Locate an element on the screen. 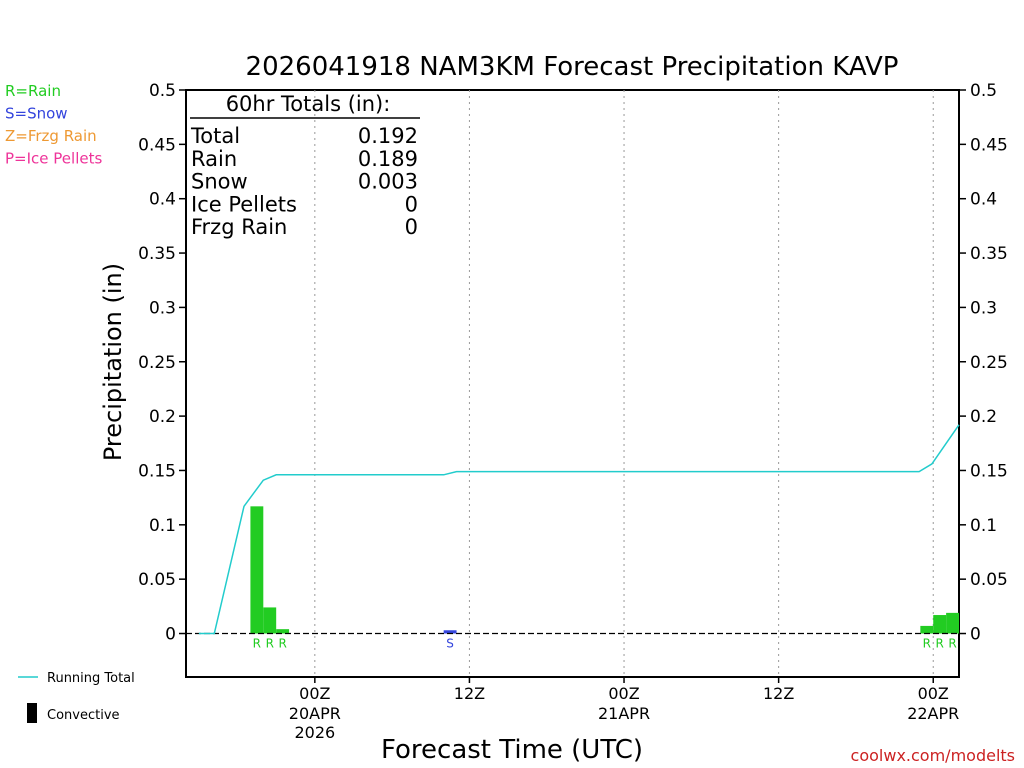  y-tick-label-right-8: 0.4 is located at coordinates (983, 200).